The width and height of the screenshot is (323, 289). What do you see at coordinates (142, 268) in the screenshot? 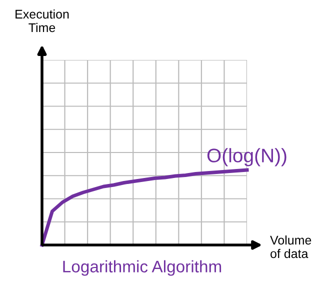
I see `text: Logarithmic Algorithm` at bounding box center [142, 268].